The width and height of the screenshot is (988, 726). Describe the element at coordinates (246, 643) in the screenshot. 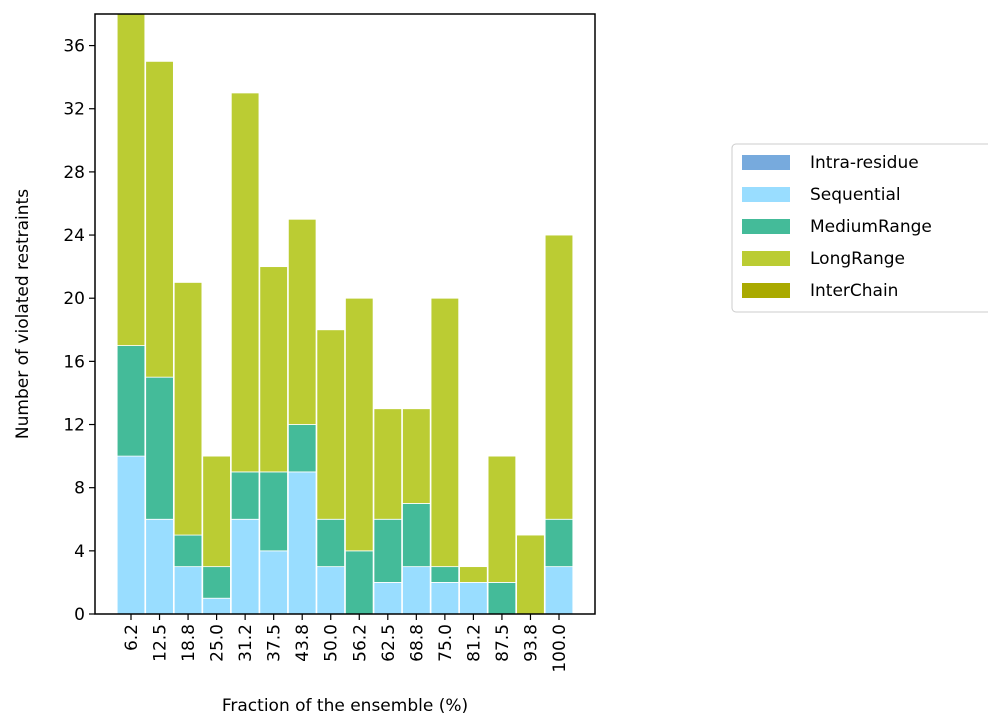

I see `x-tick-label: 31.2` at that location.